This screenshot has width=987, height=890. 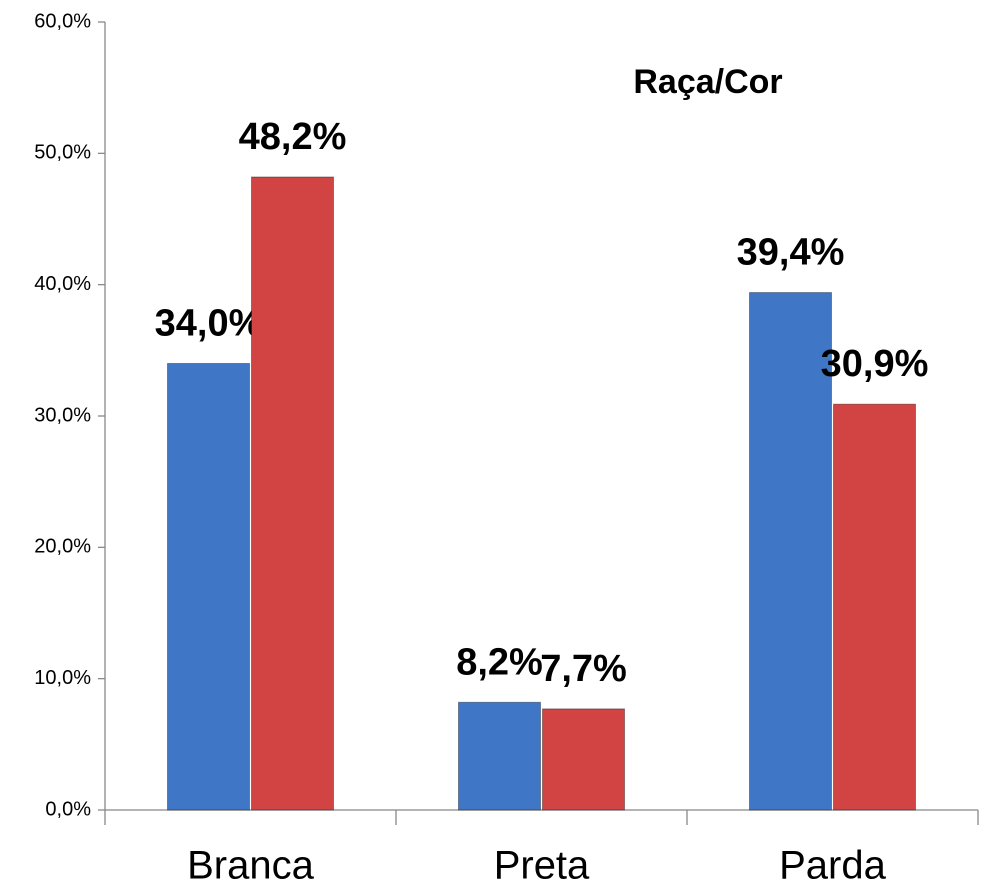 I want to click on y-tick-label: 0,0%, so click(x=68, y=809).